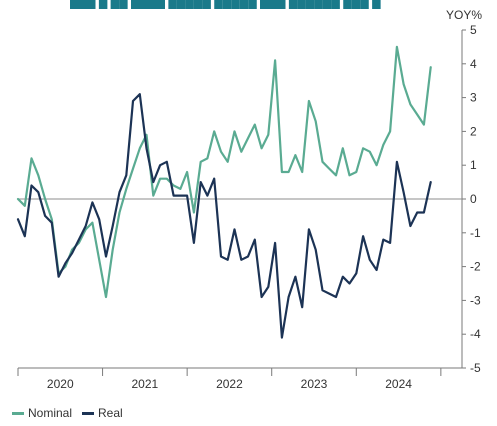 The image size is (497, 426). I want to click on y-tick-label: -3, so click(475, 300).